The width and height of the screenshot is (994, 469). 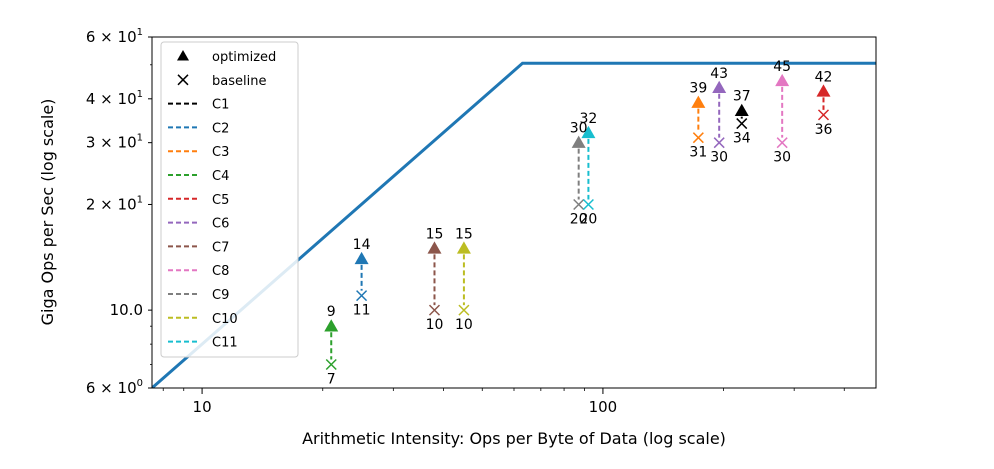 What do you see at coordinates (202, 407) in the screenshot?
I see `x-tick-label: 10` at bounding box center [202, 407].